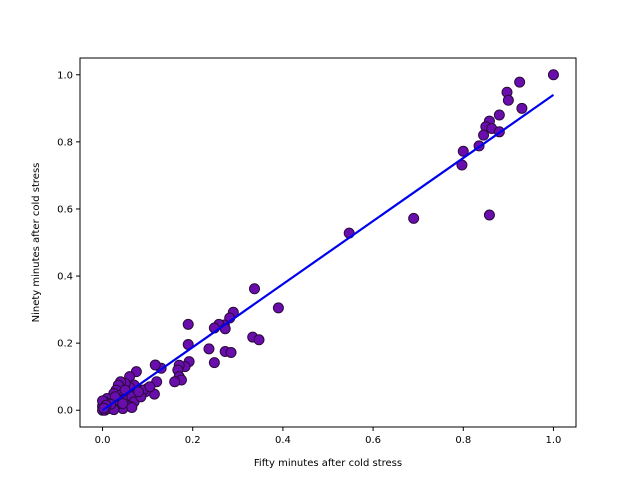 The height and width of the screenshot is (480, 640). What do you see at coordinates (283, 440) in the screenshot?
I see `x-tick-label-2: 0.4` at bounding box center [283, 440].